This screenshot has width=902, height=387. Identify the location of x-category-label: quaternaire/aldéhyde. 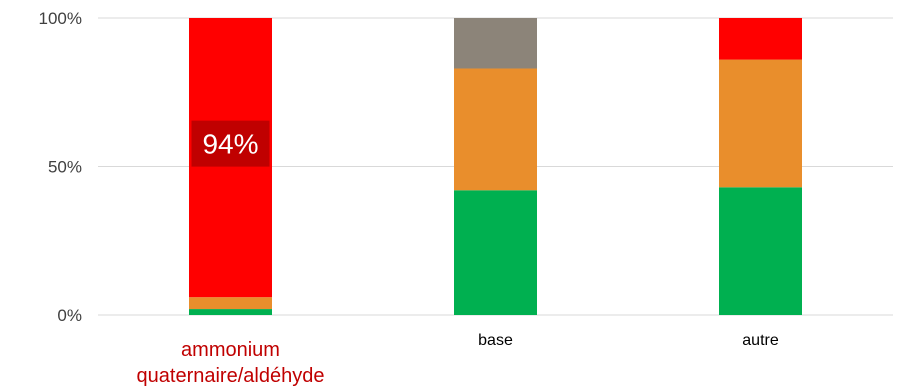
(231, 376).